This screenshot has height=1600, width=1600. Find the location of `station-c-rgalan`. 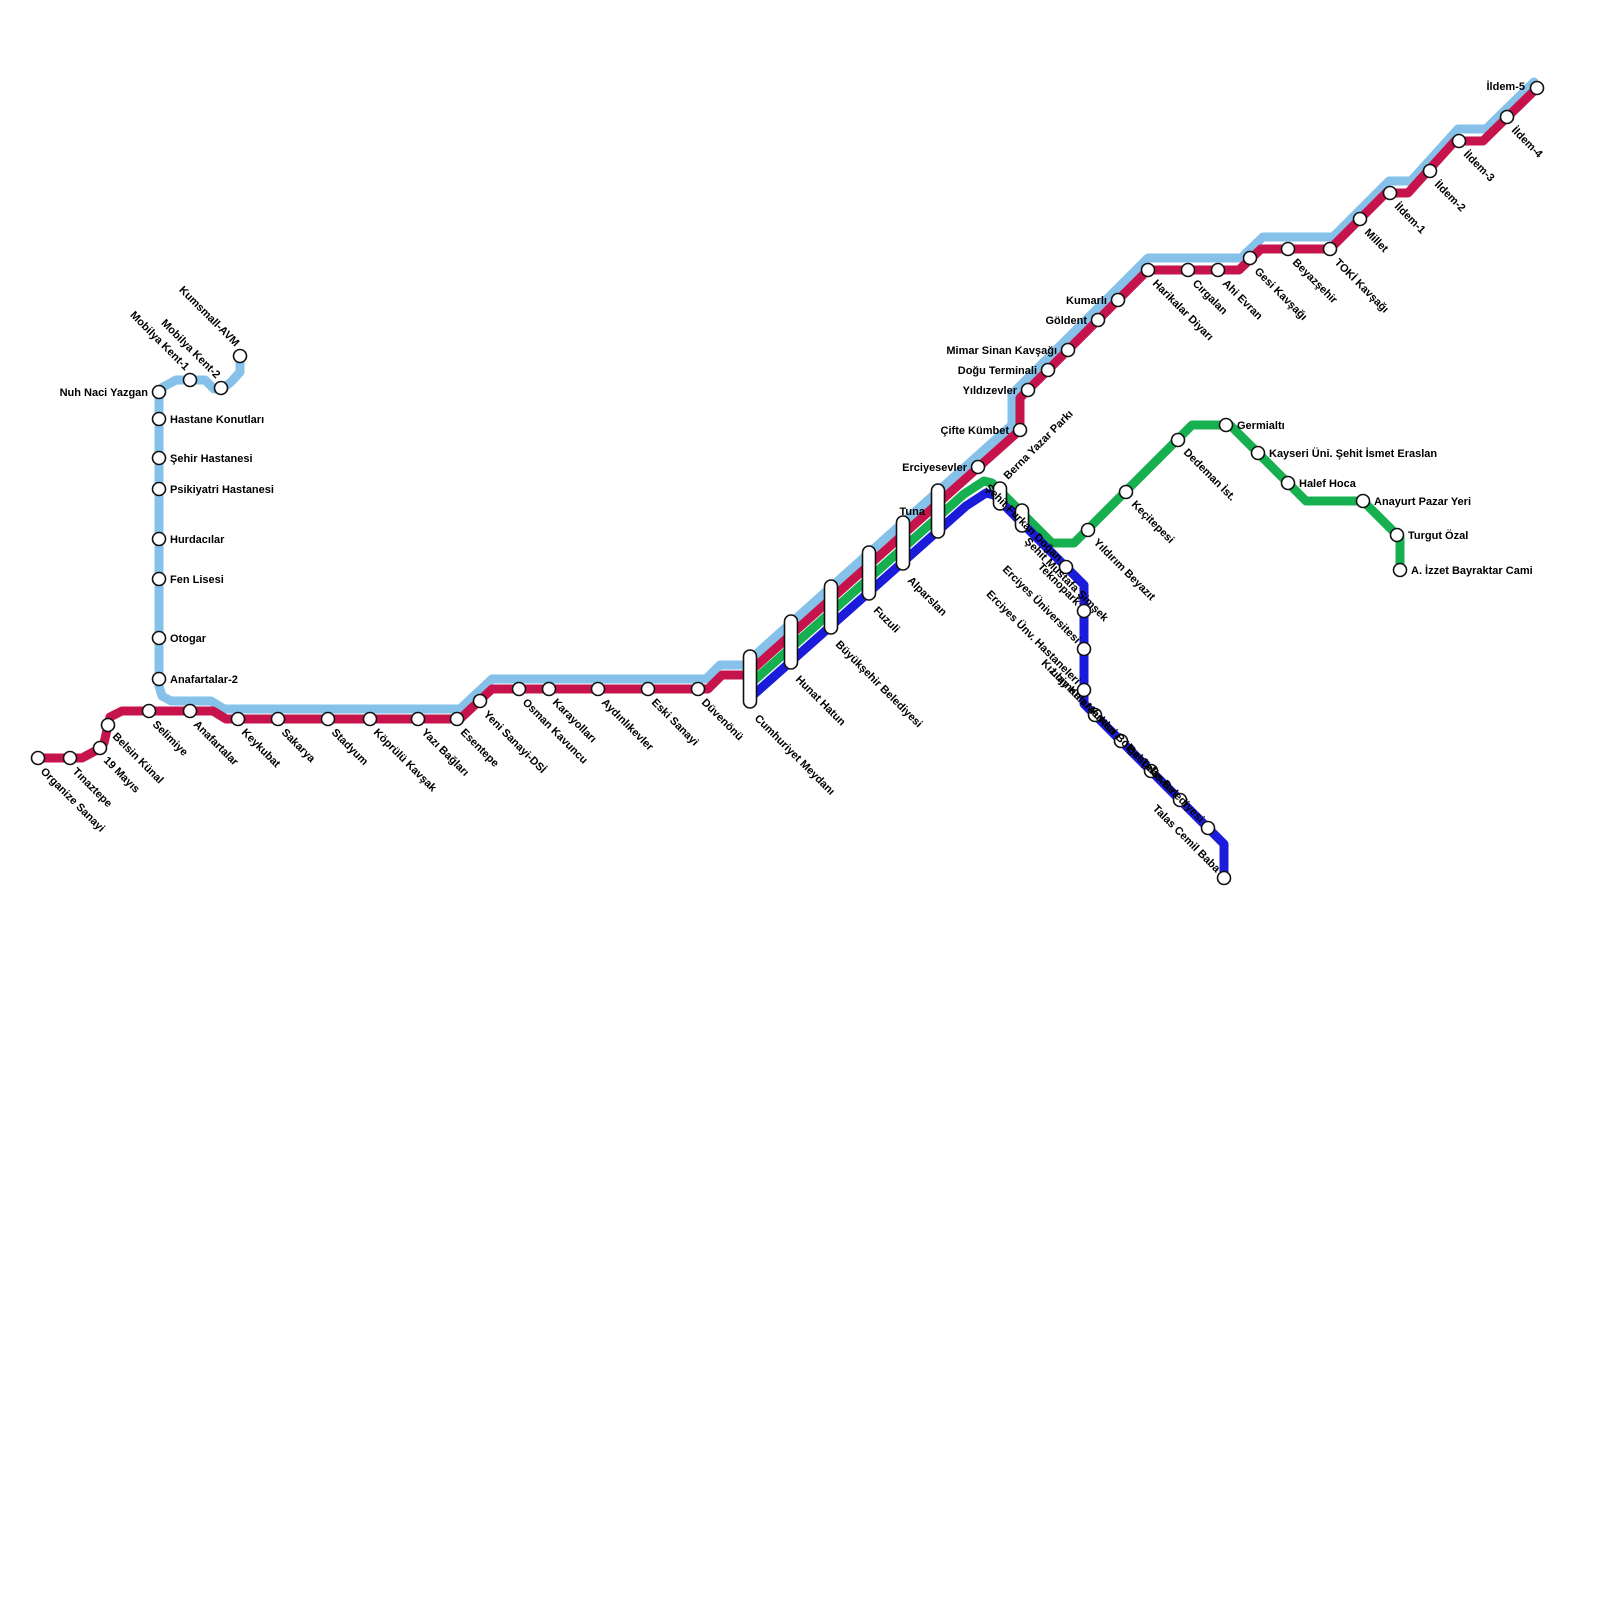

station-c-rgalan is located at coordinates (1188, 270).